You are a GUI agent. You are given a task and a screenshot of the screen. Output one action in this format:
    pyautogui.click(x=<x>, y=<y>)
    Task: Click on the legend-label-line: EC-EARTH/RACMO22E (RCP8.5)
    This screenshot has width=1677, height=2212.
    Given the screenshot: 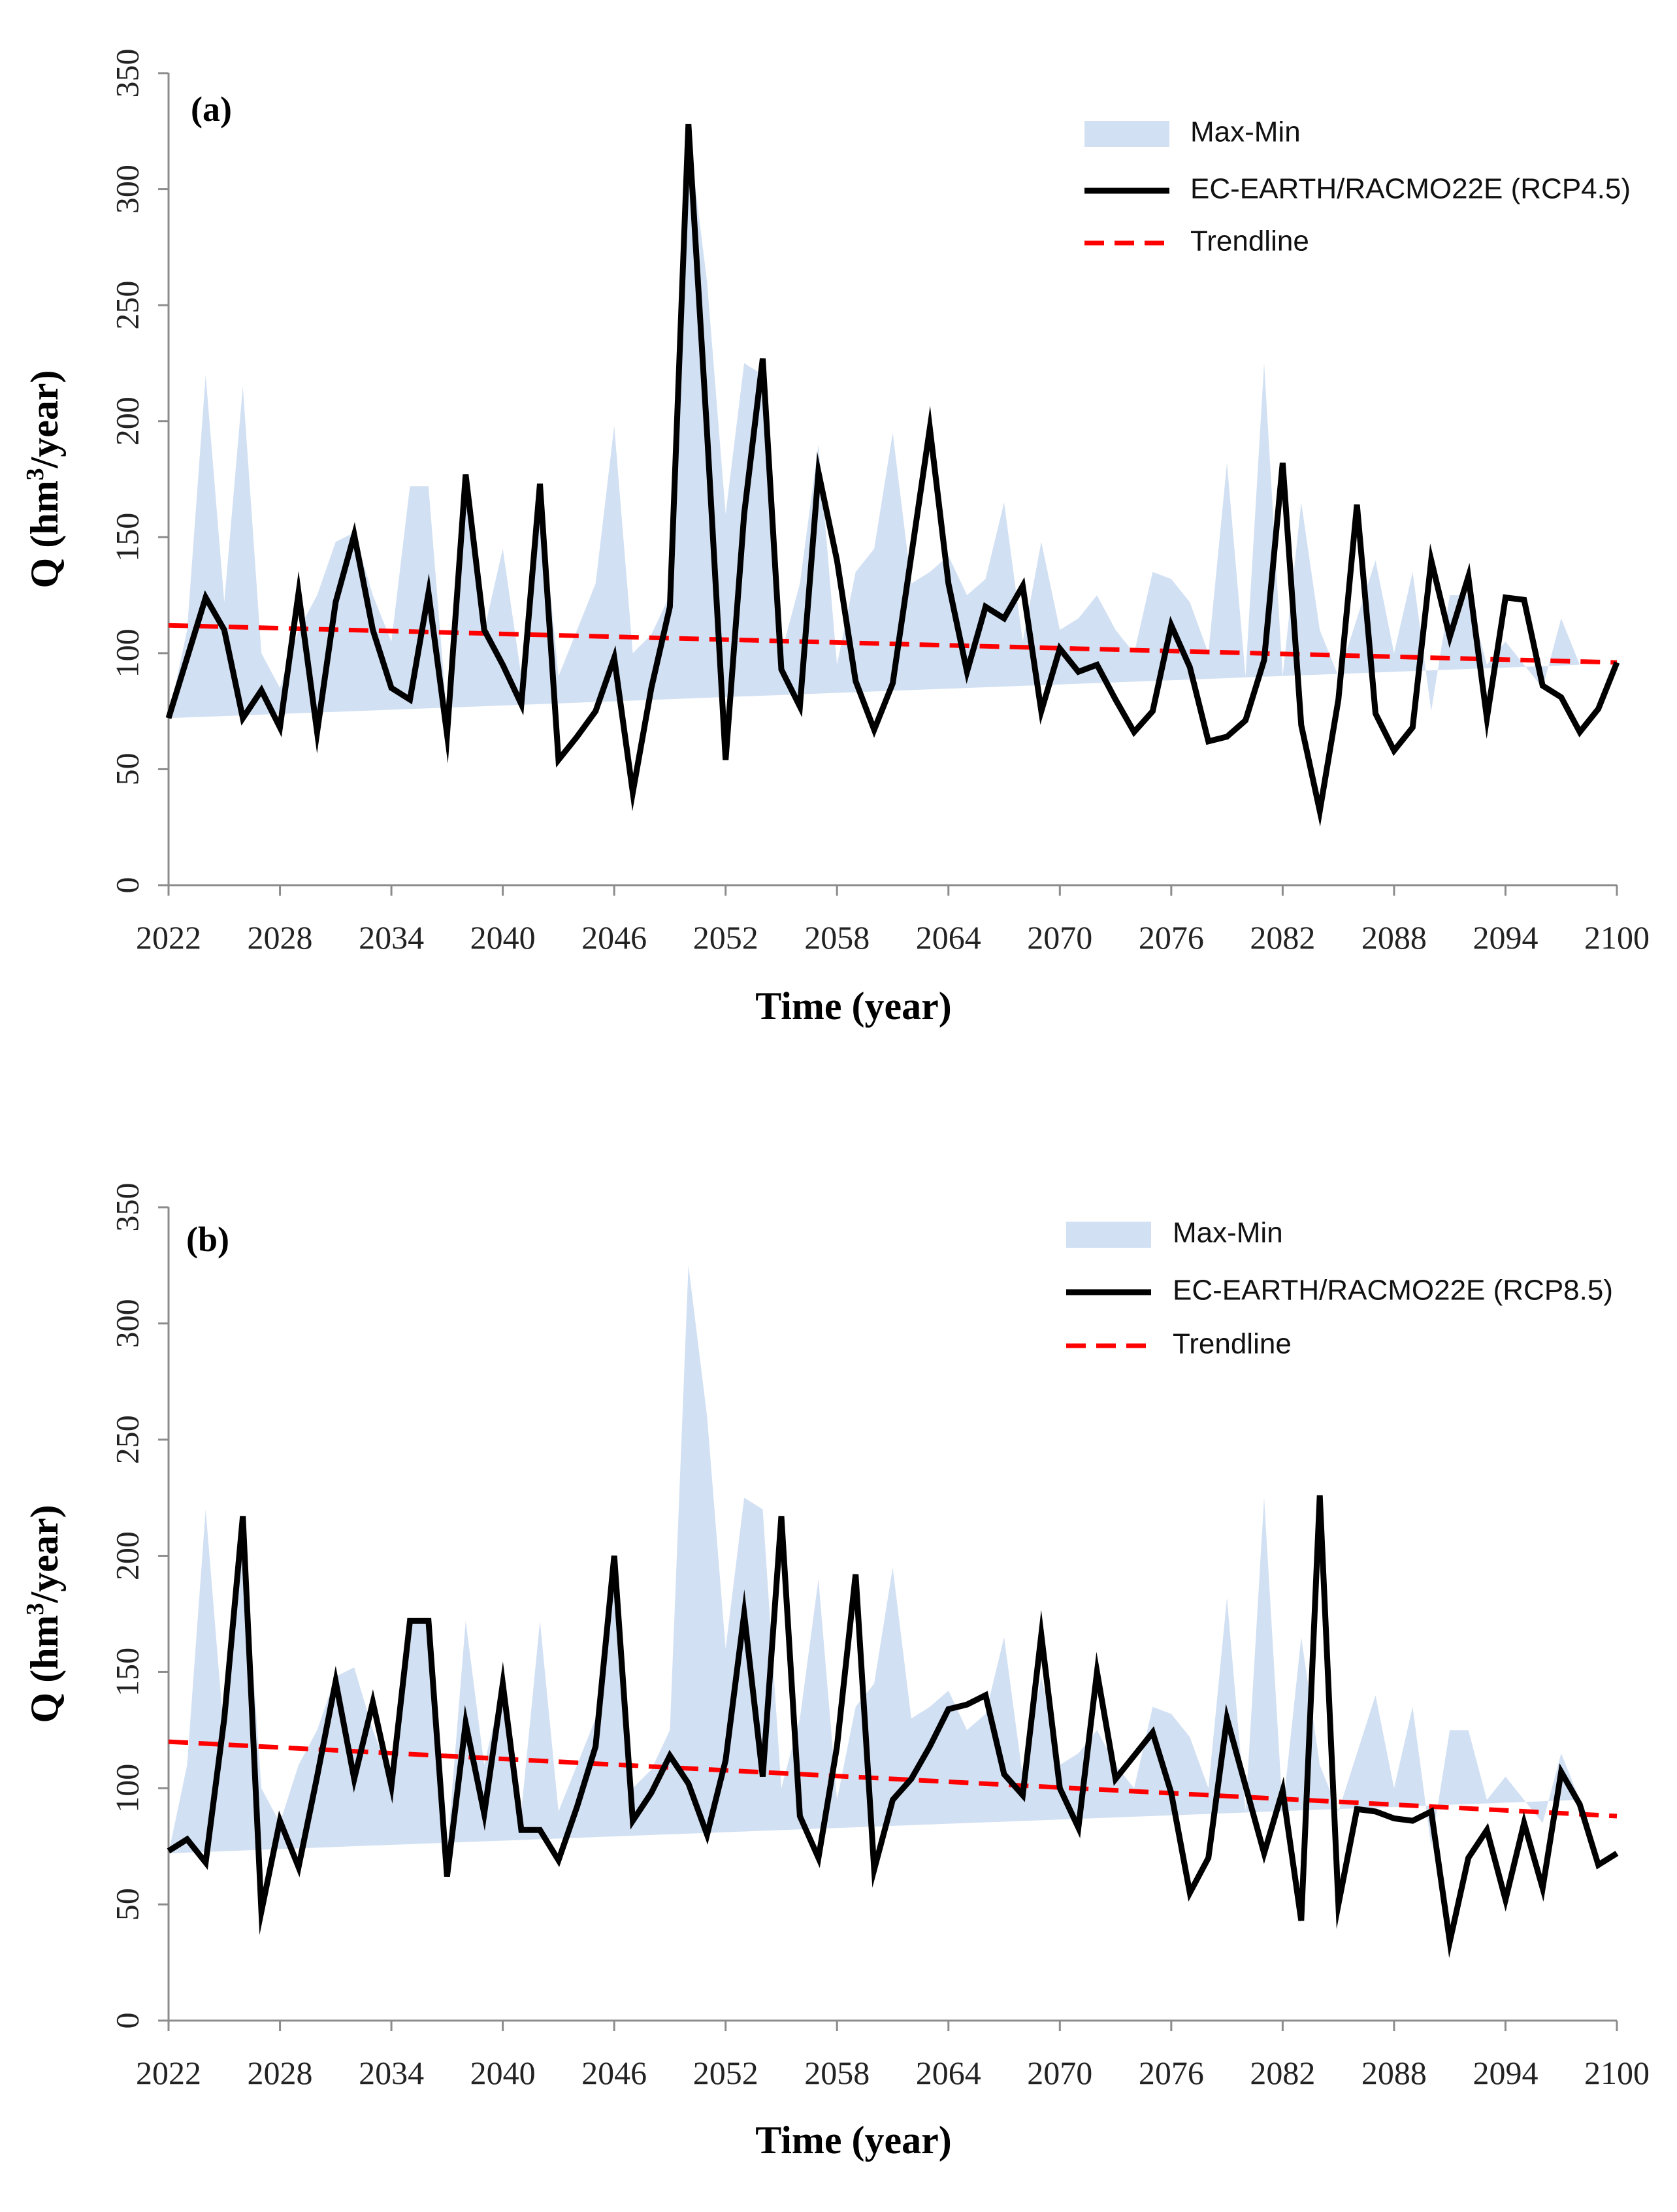 What is the action you would take?
    pyautogui.click(x=1393, y=1291)
    